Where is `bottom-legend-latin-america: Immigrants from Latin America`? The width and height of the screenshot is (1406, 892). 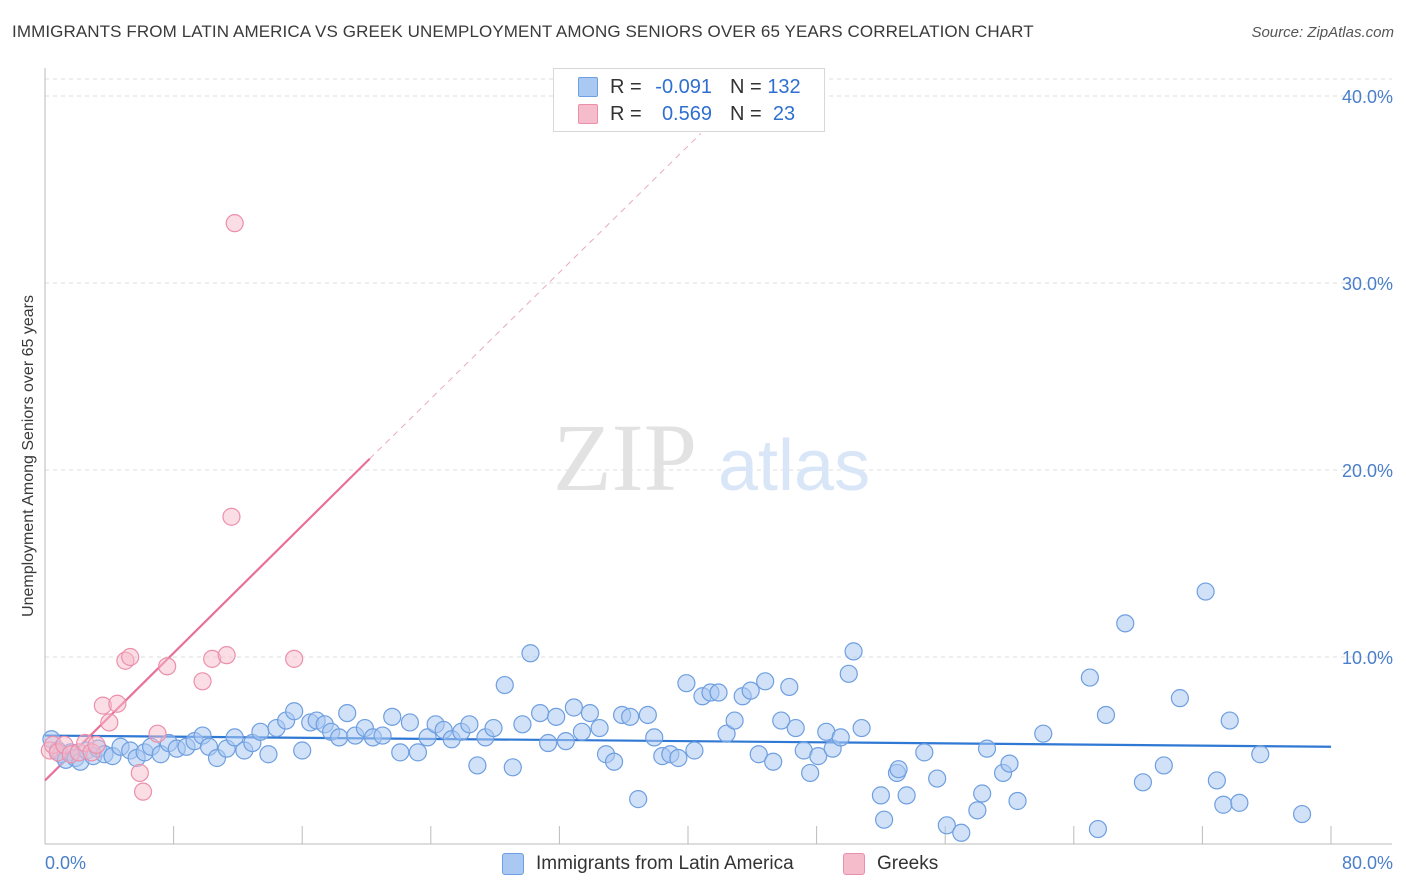 bottom-legend-latin-america: Immigrants from Latin America is located at coordinates (648, 864).